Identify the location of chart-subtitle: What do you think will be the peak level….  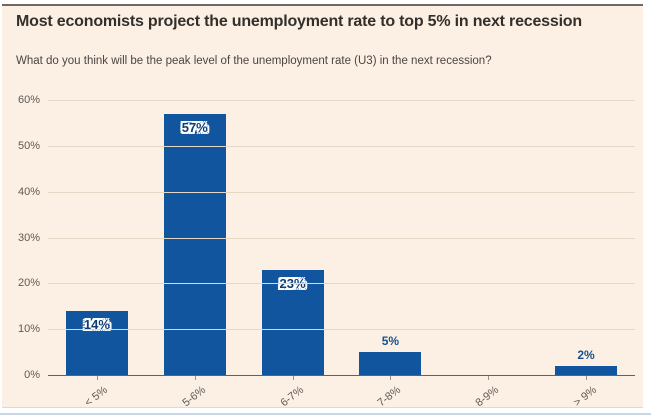
(254, 61).